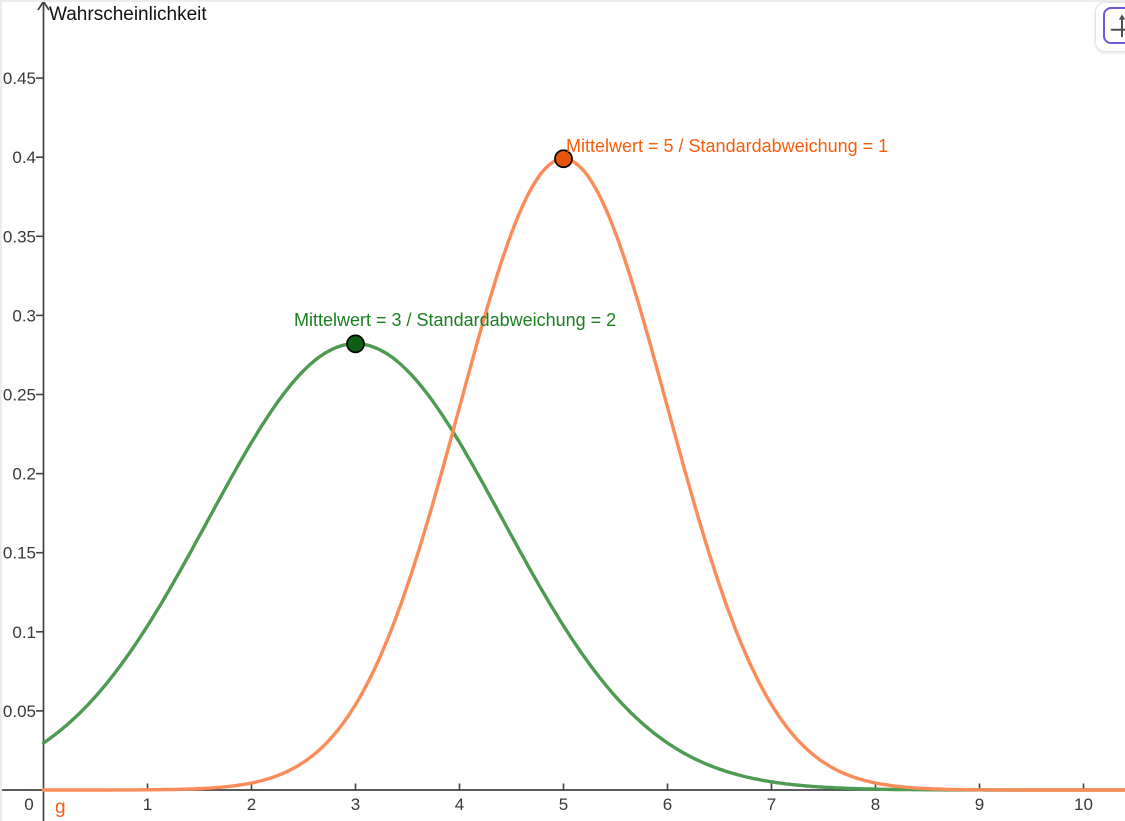 This screenshot has height=821, width=1125. I want to click on y-tick-label: 0.3, so click(24, 315).